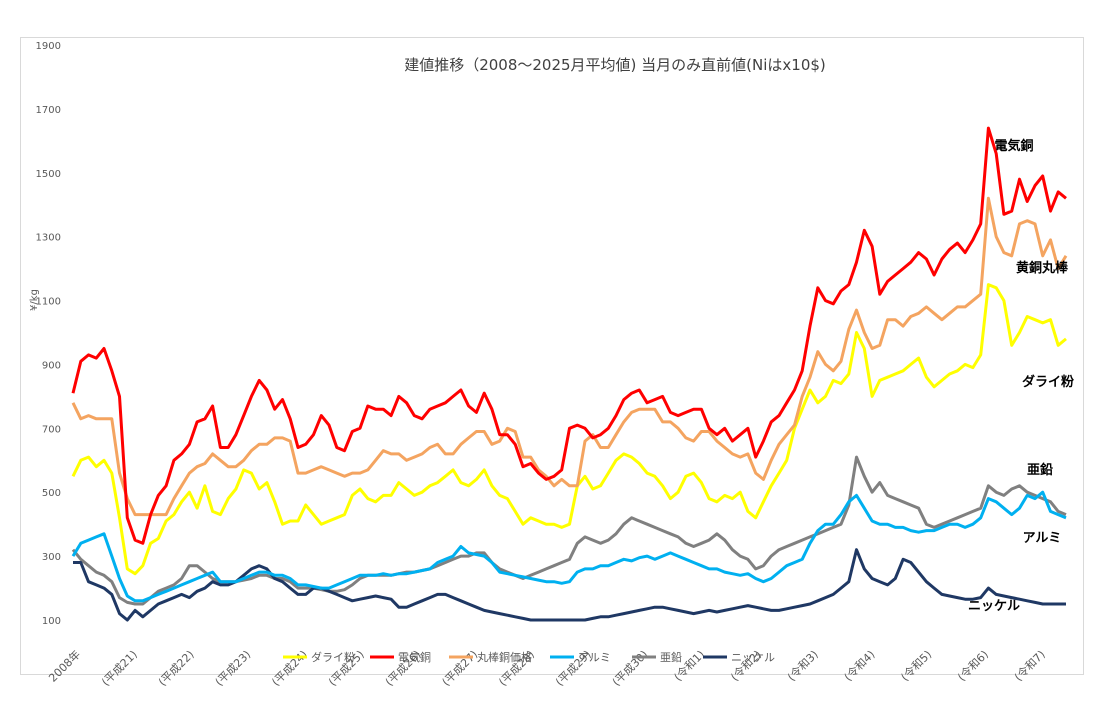 The height and width of the screenshot is (707, 1104). I want to click on x-tick-label: 2008年, so click(64, 665).